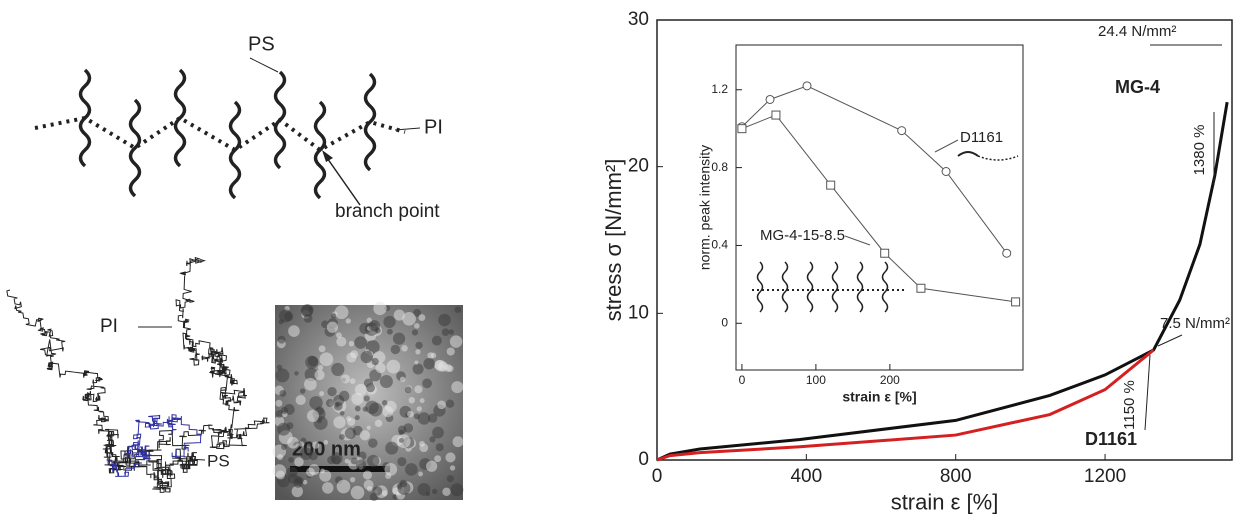 This screenshot has width=1234, height=524. I want to click on y-tick-label: 0.4, so click(719, 245).